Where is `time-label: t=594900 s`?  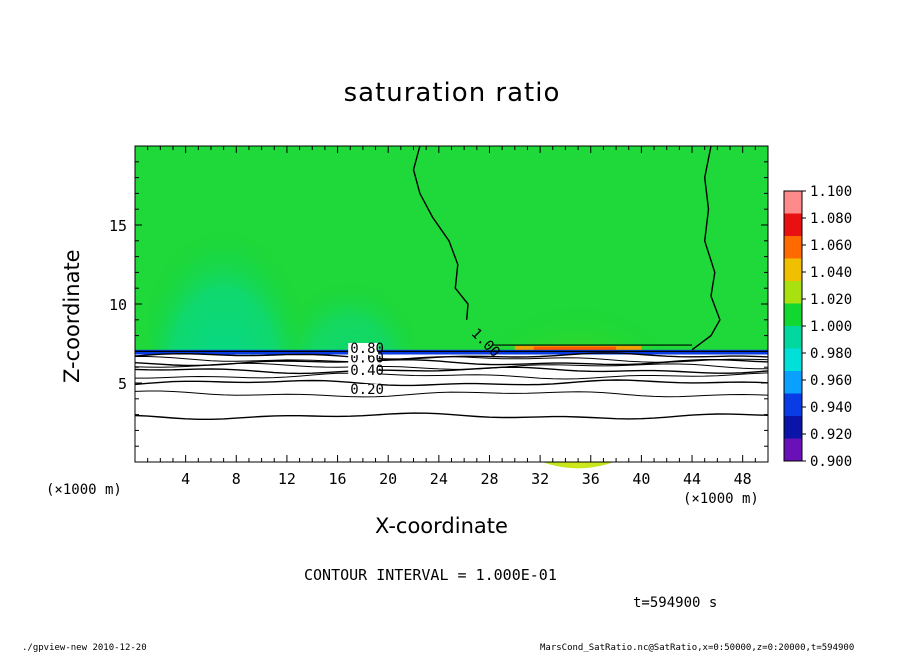 time-label: t=594900 s is located at coordinates (675, 603).